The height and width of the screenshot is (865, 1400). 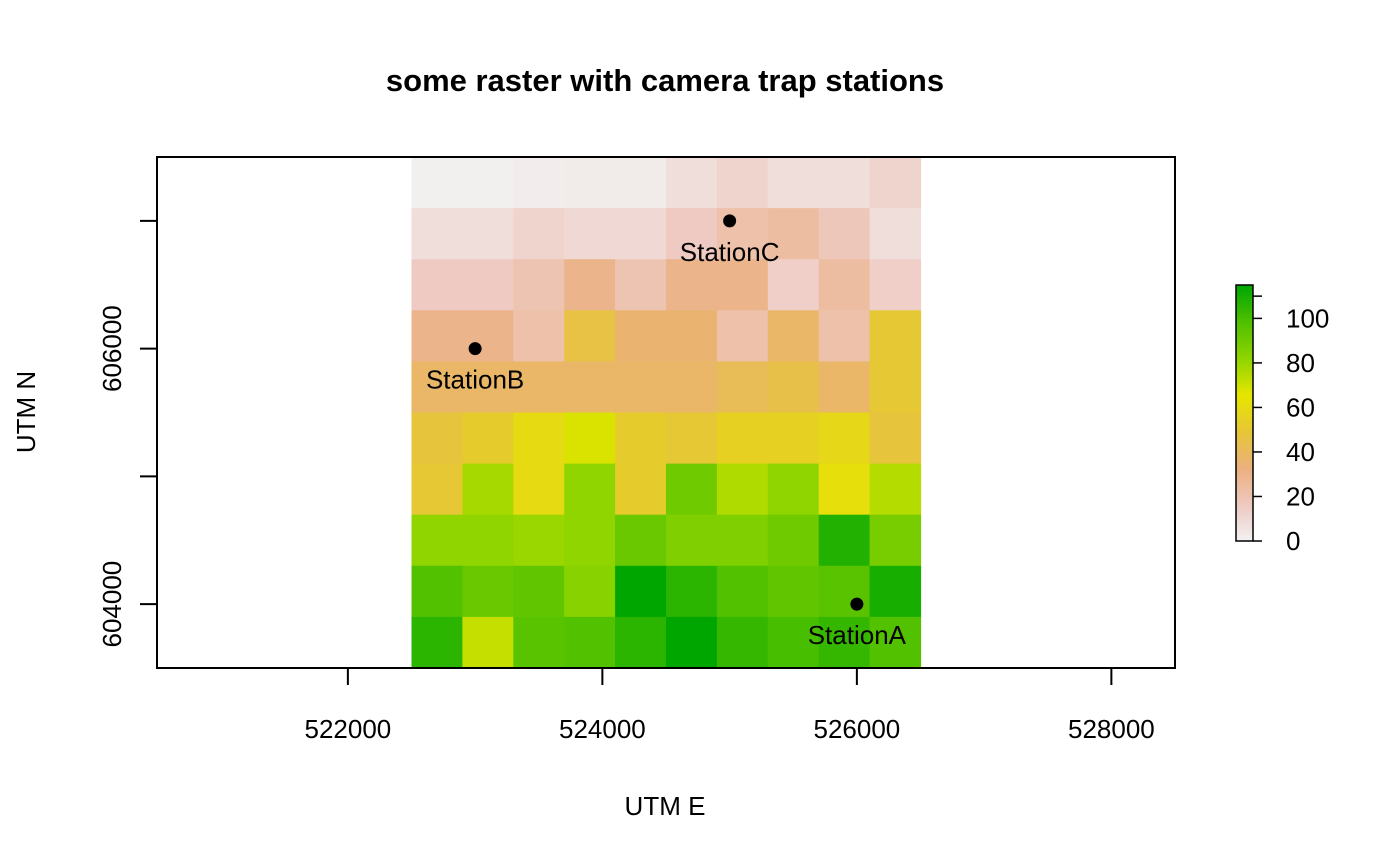 What do you see at coordinates (1293, 541) in the screenshot?
I see `legend-tick-label: 0` at bounding box center [1293, 541].